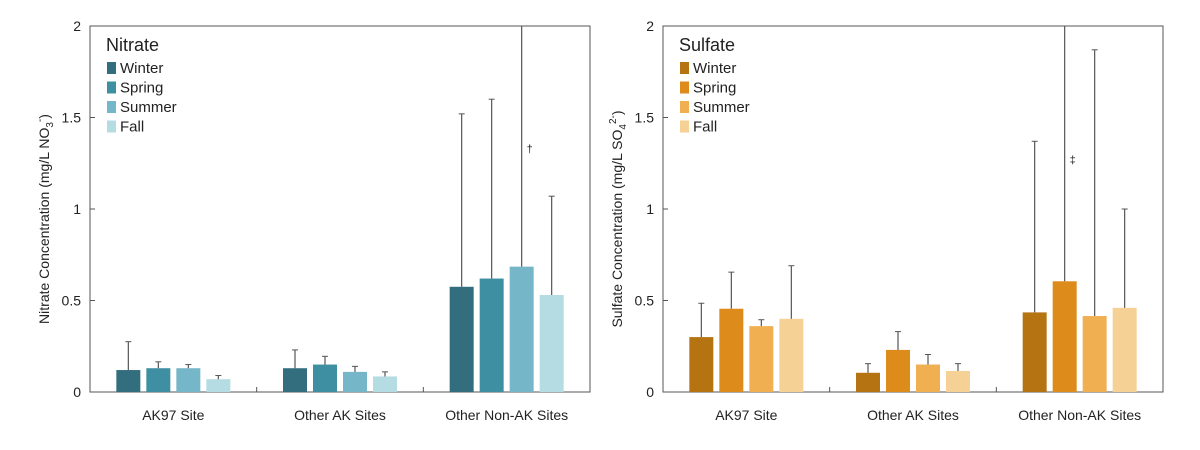  I want to click on y-axis-label-superscript: 2-, so click(613, 119).